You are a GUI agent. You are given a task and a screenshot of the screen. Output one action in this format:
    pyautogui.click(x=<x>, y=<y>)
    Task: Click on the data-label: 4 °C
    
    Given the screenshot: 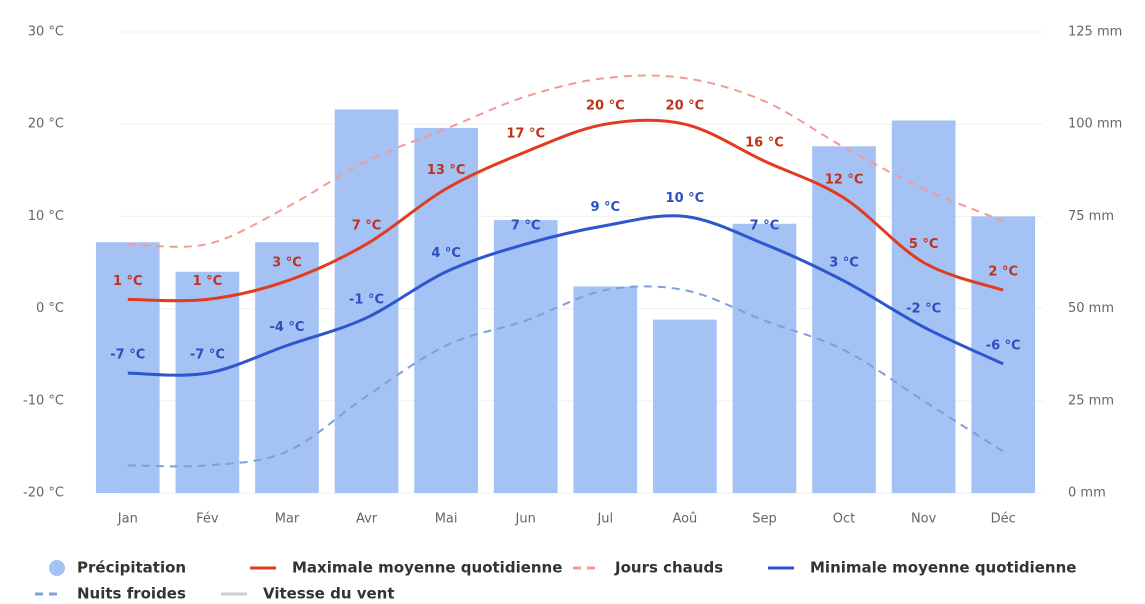 What is the action you would take?
    pyautogui.click(x=446, y=253)
    